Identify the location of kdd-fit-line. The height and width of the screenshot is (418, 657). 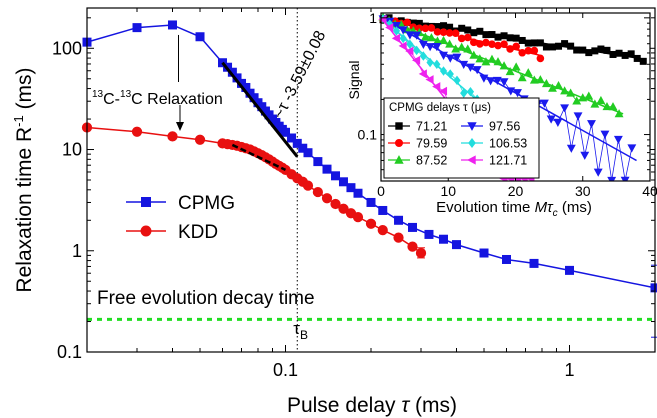
(259, 157).